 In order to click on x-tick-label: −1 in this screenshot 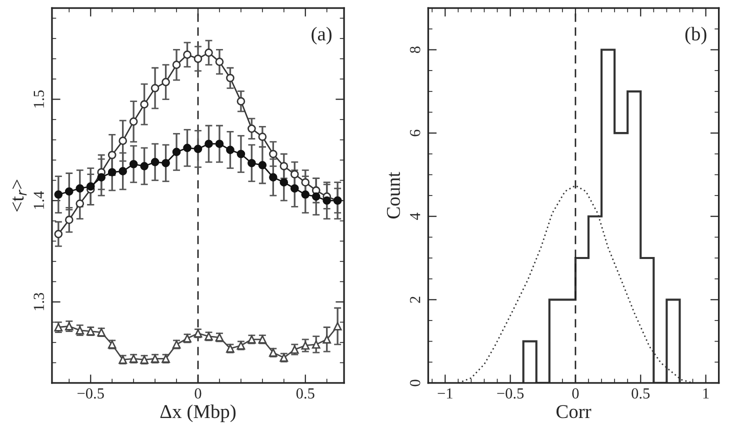, I will do `click(445, 393)`.